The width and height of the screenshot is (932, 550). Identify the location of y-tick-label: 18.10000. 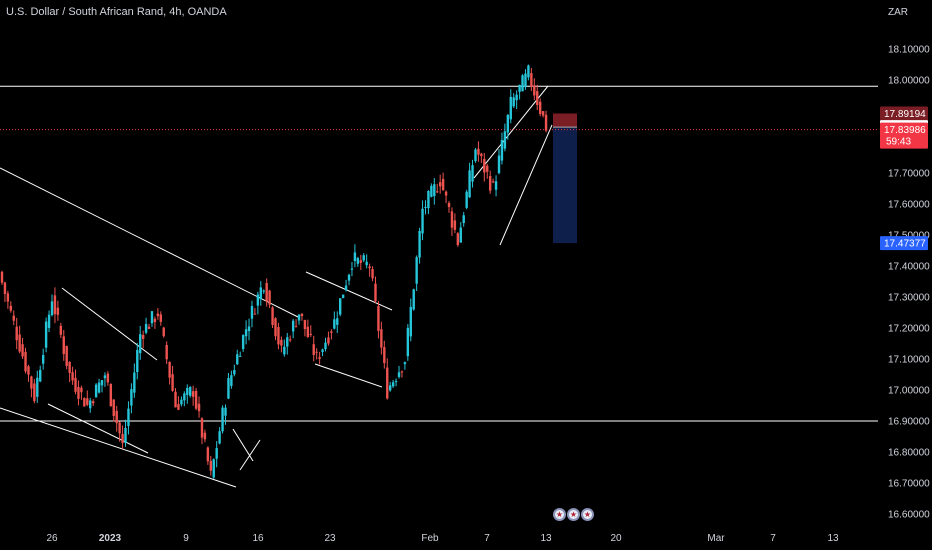
(909, 50).